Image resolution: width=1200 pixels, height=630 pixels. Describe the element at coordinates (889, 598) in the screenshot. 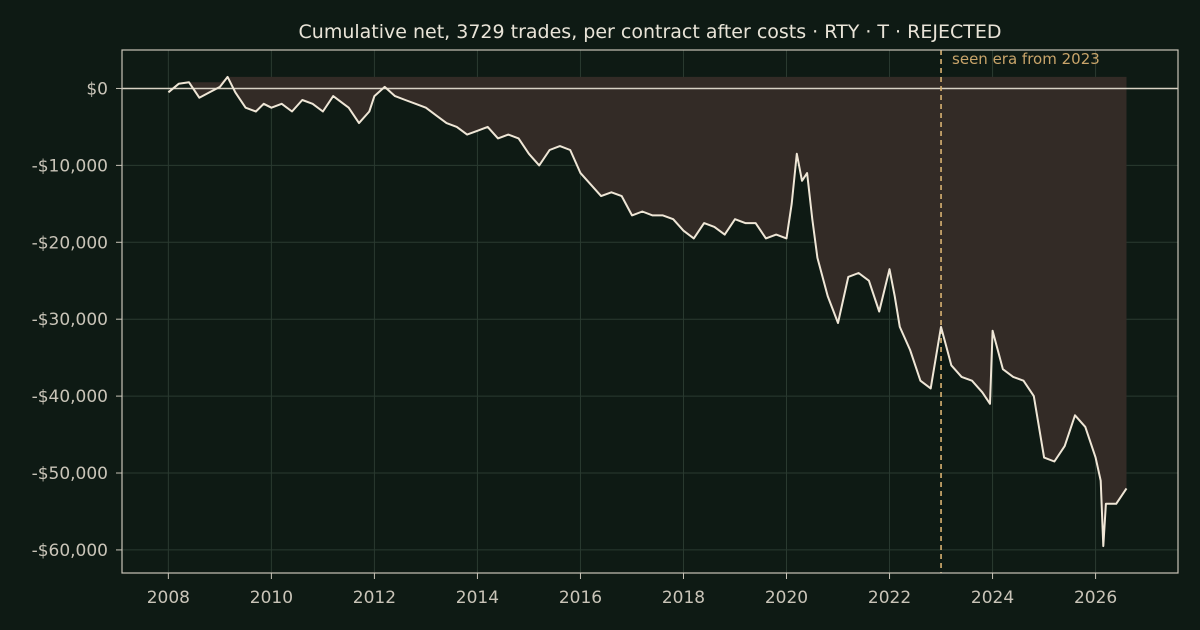

I see `x-tick-label: 2022` at that location.